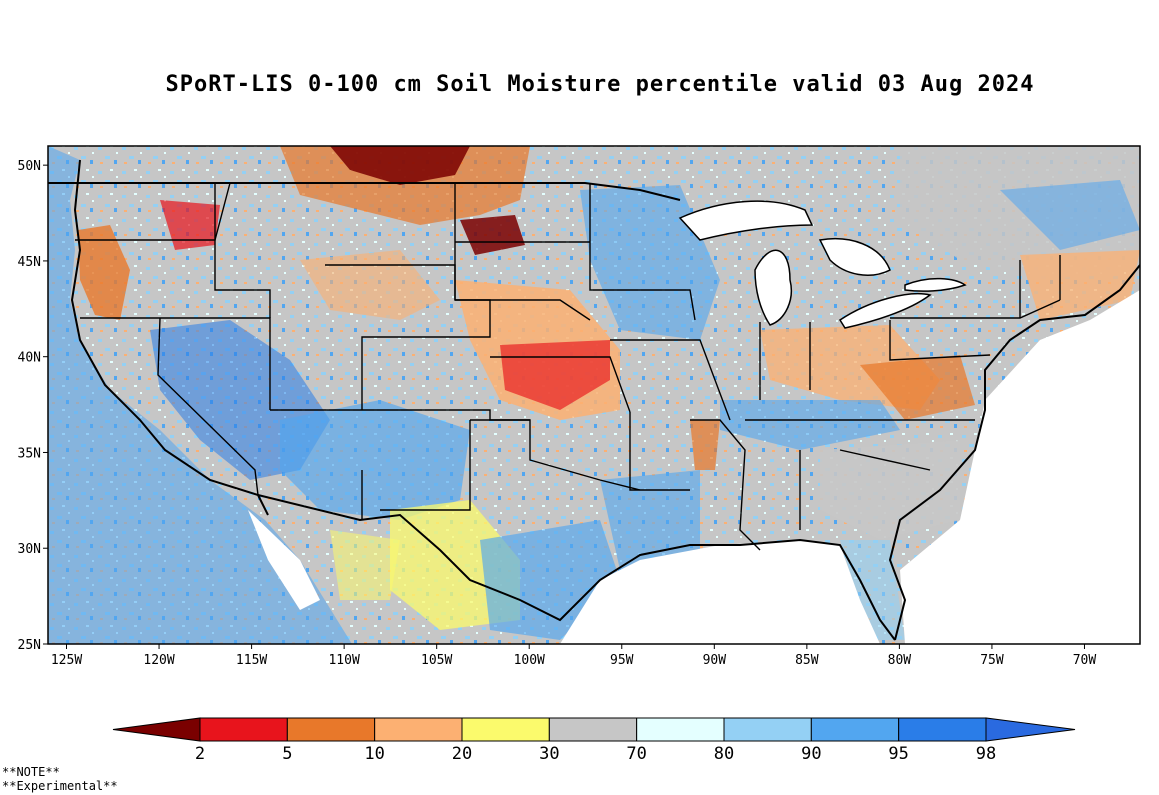 The width and height of the screenshot is (1159, 795). What do you see at coordinates (33, 406) in the screenshot?
I see `latitude-axis: 50N 45N 40N 35N 30N 25N` at bounding box center [33, 406].